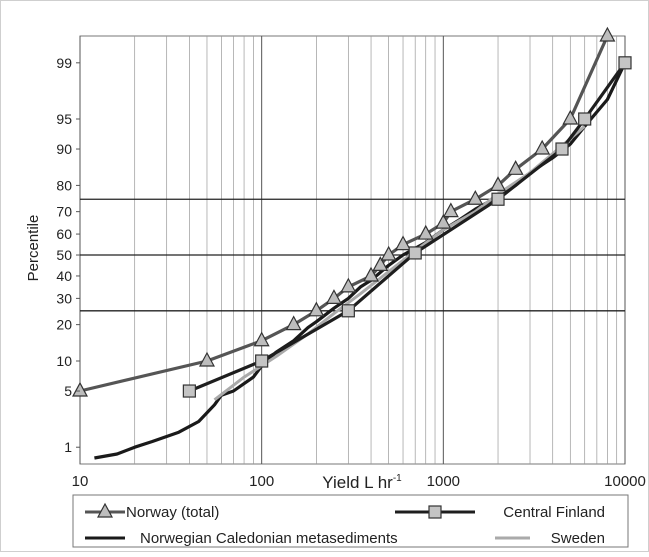 The image size is (649, 557). What do you see at coordinates (64, 255) in the screenshot?
I see `y-tick-label: 50` at bounding box center [64, 255].